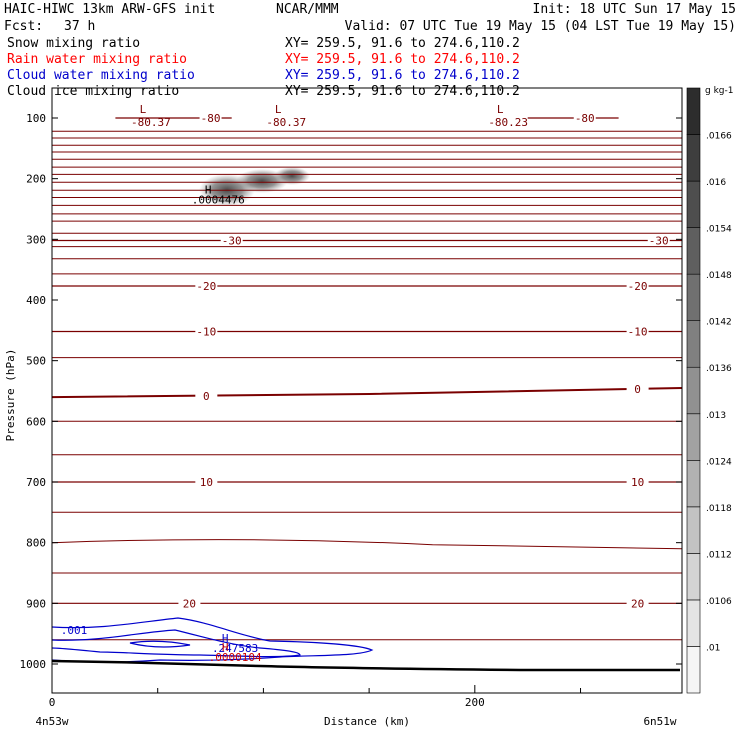 This screenshot has height=740, width=740. I want to click on colorbar-label: .0112, so click(719, 555).